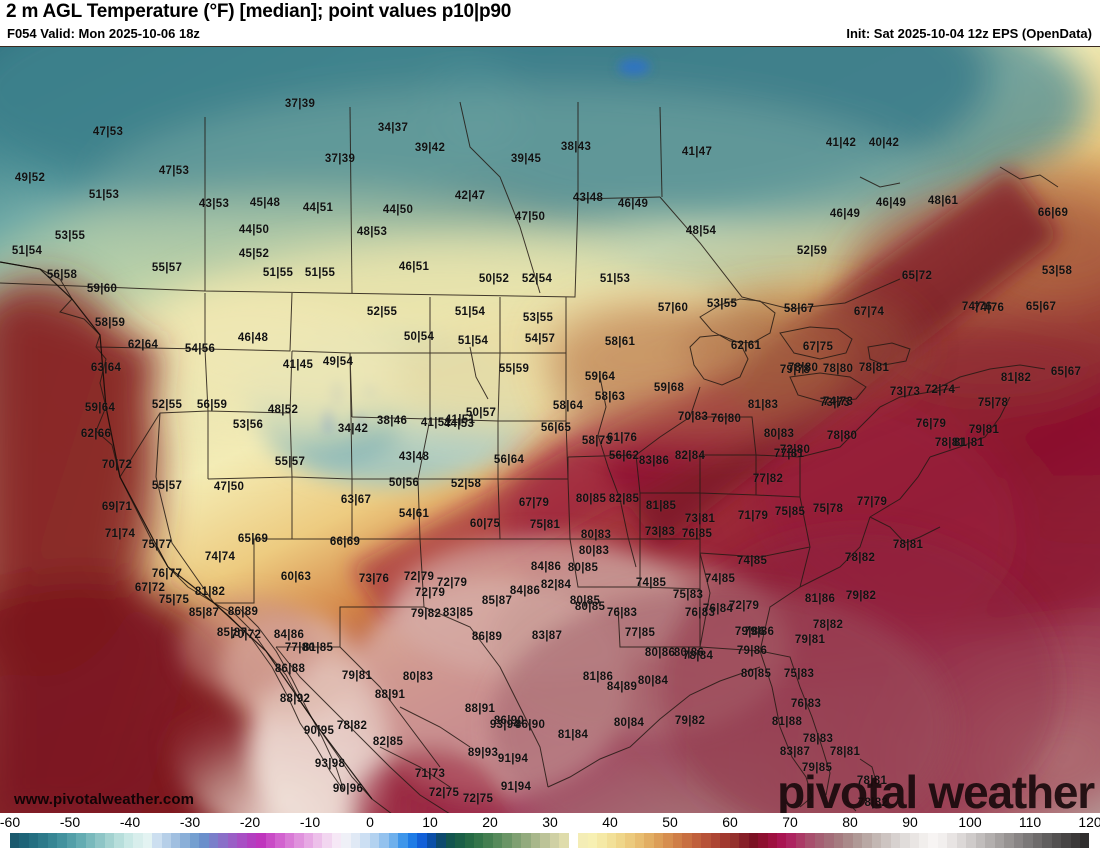  Describe the element at coordinates (414, 457) in the screenshot. I see `point-value: 43|48` at that location.